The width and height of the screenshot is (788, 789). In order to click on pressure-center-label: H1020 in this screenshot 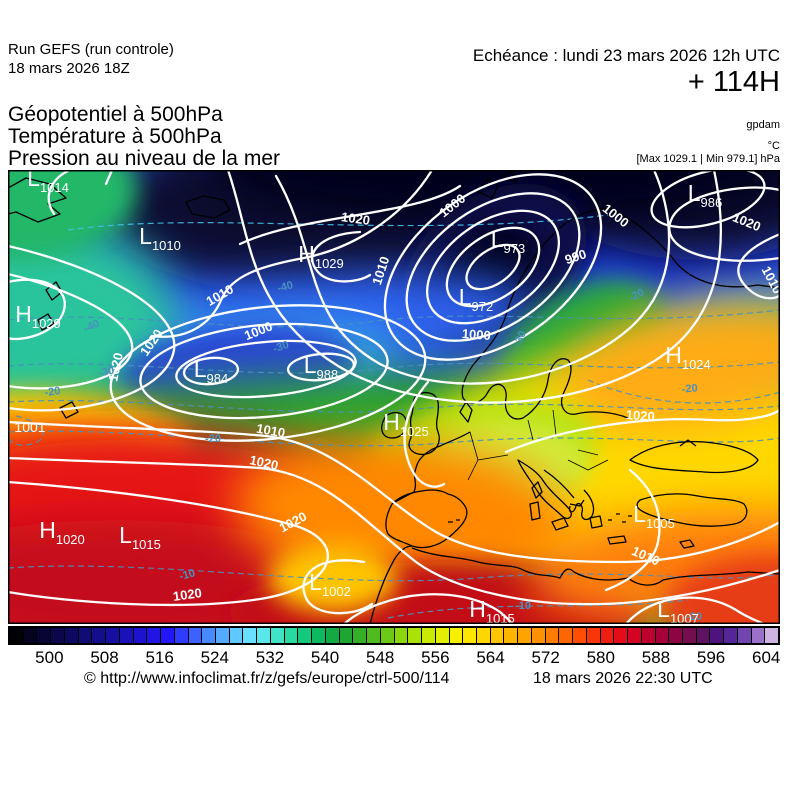, I will do `click(62, 532)`.